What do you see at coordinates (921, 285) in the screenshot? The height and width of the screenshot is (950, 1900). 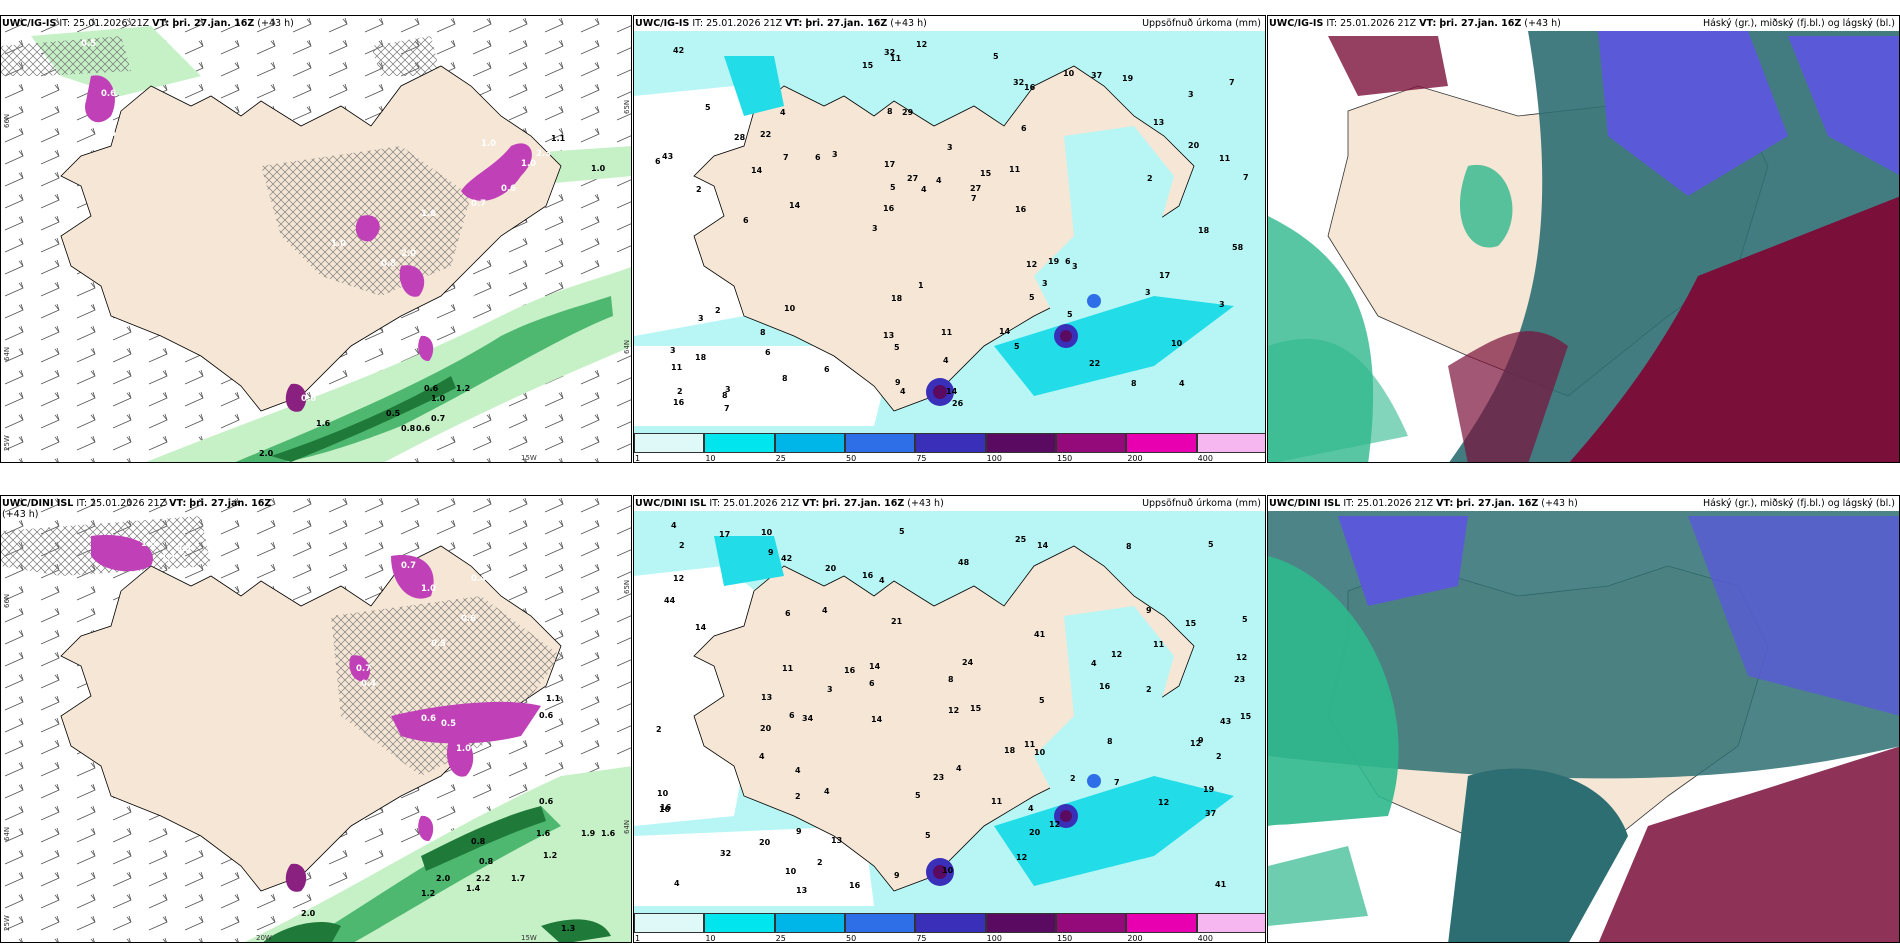 I see `value-label: 1` at bounding box center [921, 285].